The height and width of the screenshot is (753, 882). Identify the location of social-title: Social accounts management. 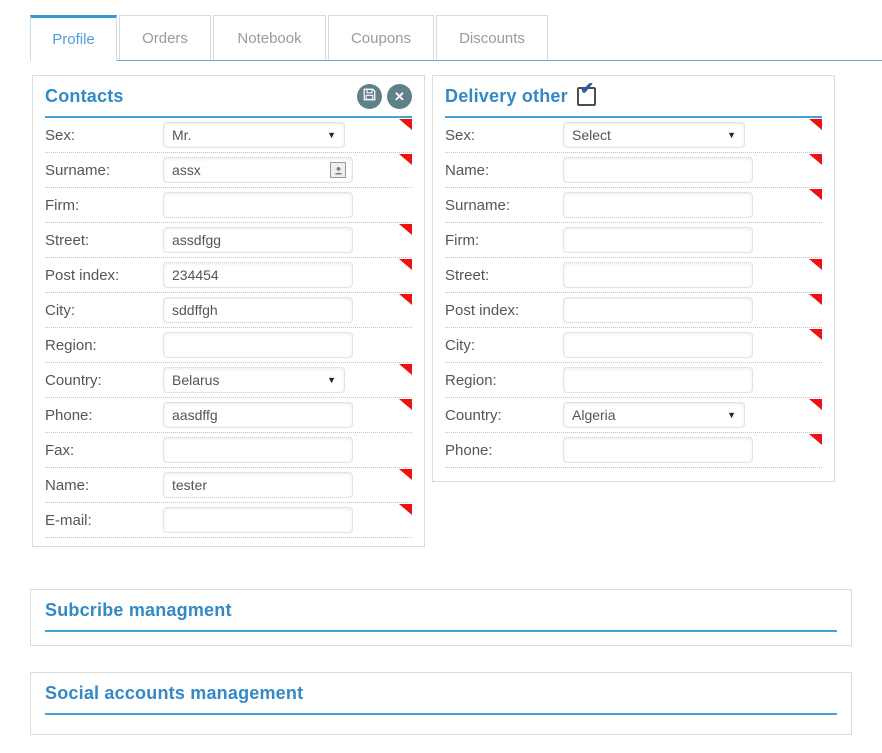
(174, 692).